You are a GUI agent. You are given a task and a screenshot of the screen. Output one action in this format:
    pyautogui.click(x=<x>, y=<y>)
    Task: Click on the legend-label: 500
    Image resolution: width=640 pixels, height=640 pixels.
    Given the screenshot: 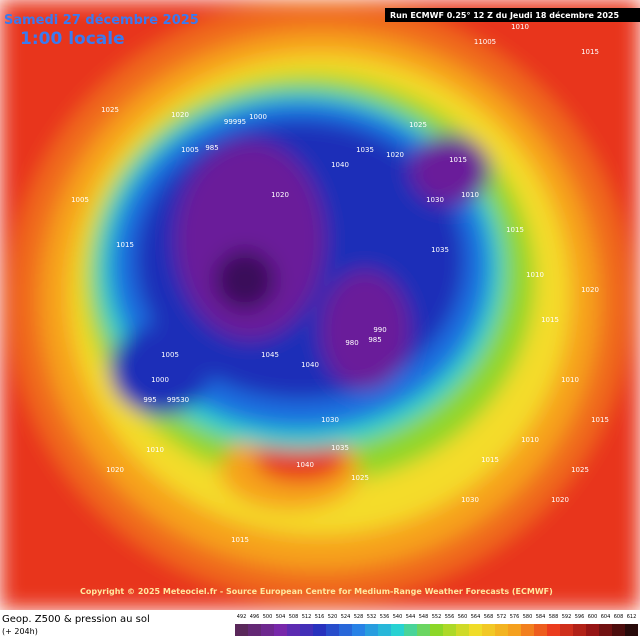 What is the action you would take?
    pyautogui.click(x=268, y=617)
    